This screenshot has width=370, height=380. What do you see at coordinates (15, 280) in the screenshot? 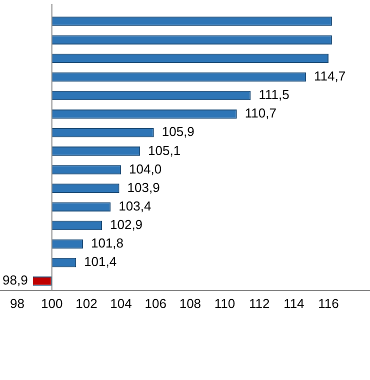
I see `data-label: 98,9` at bounding box center [15, 280].